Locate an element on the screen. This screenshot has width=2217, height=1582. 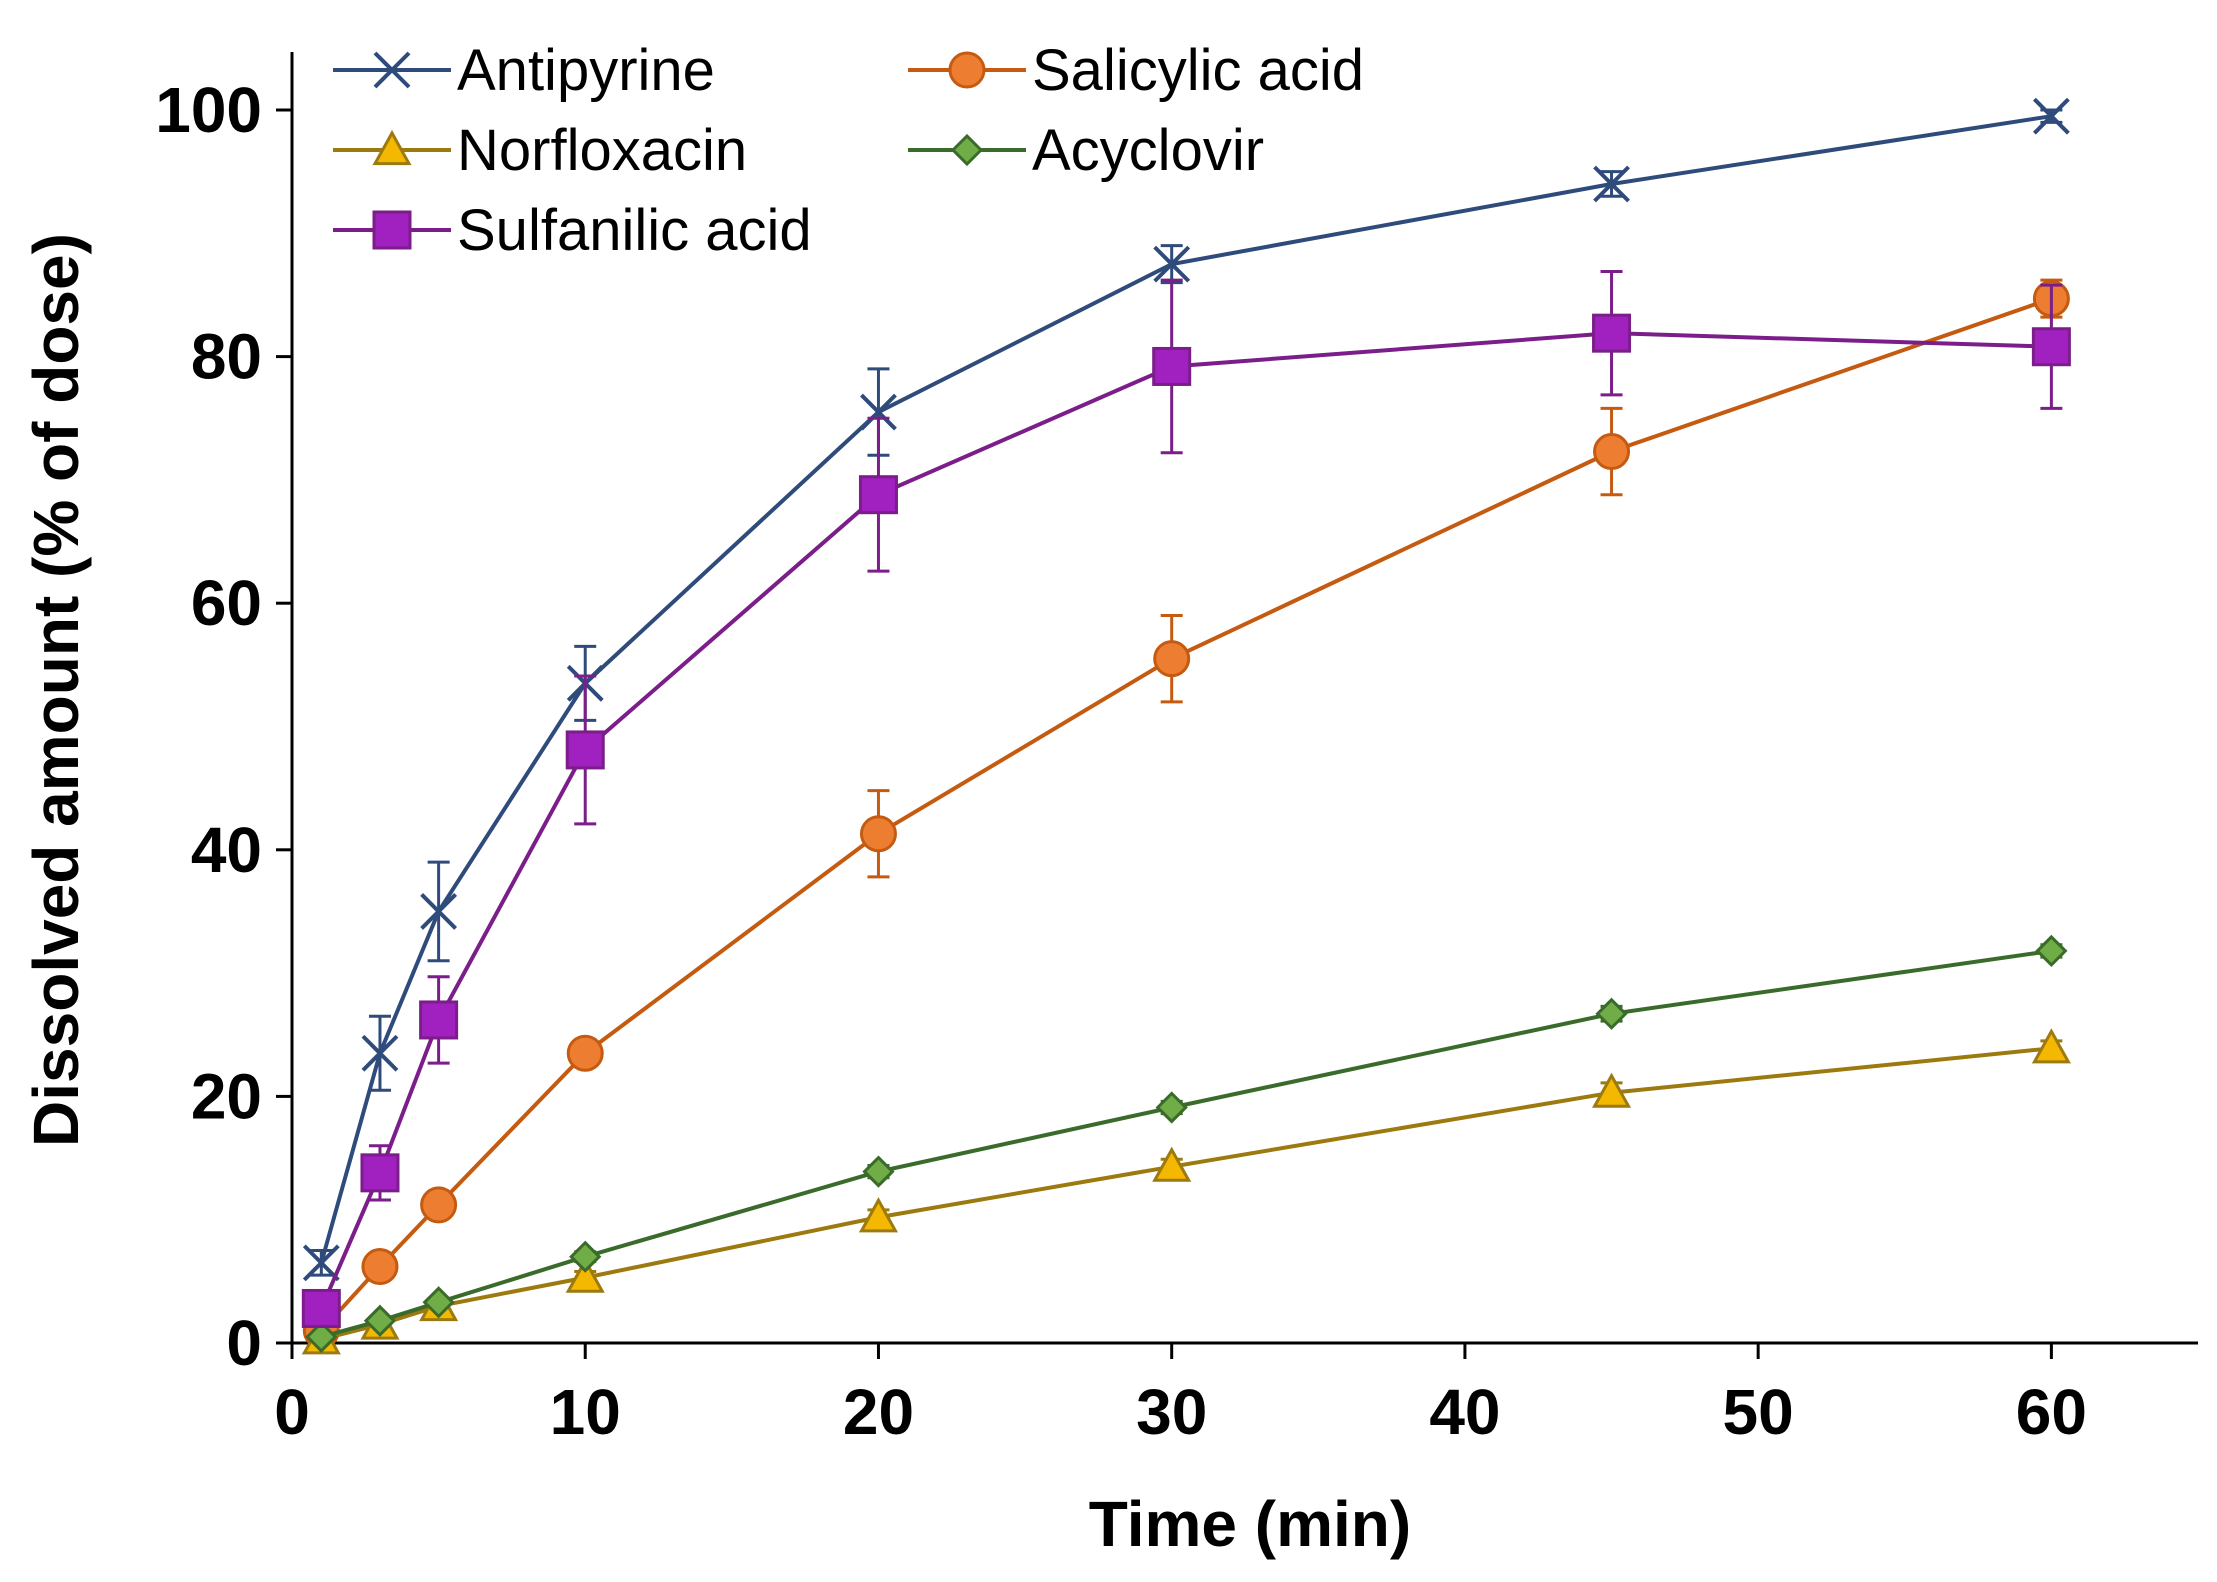
legend-item-sulfanilic-acid: Sulfanilic acid is located at coordinates (572, 230).